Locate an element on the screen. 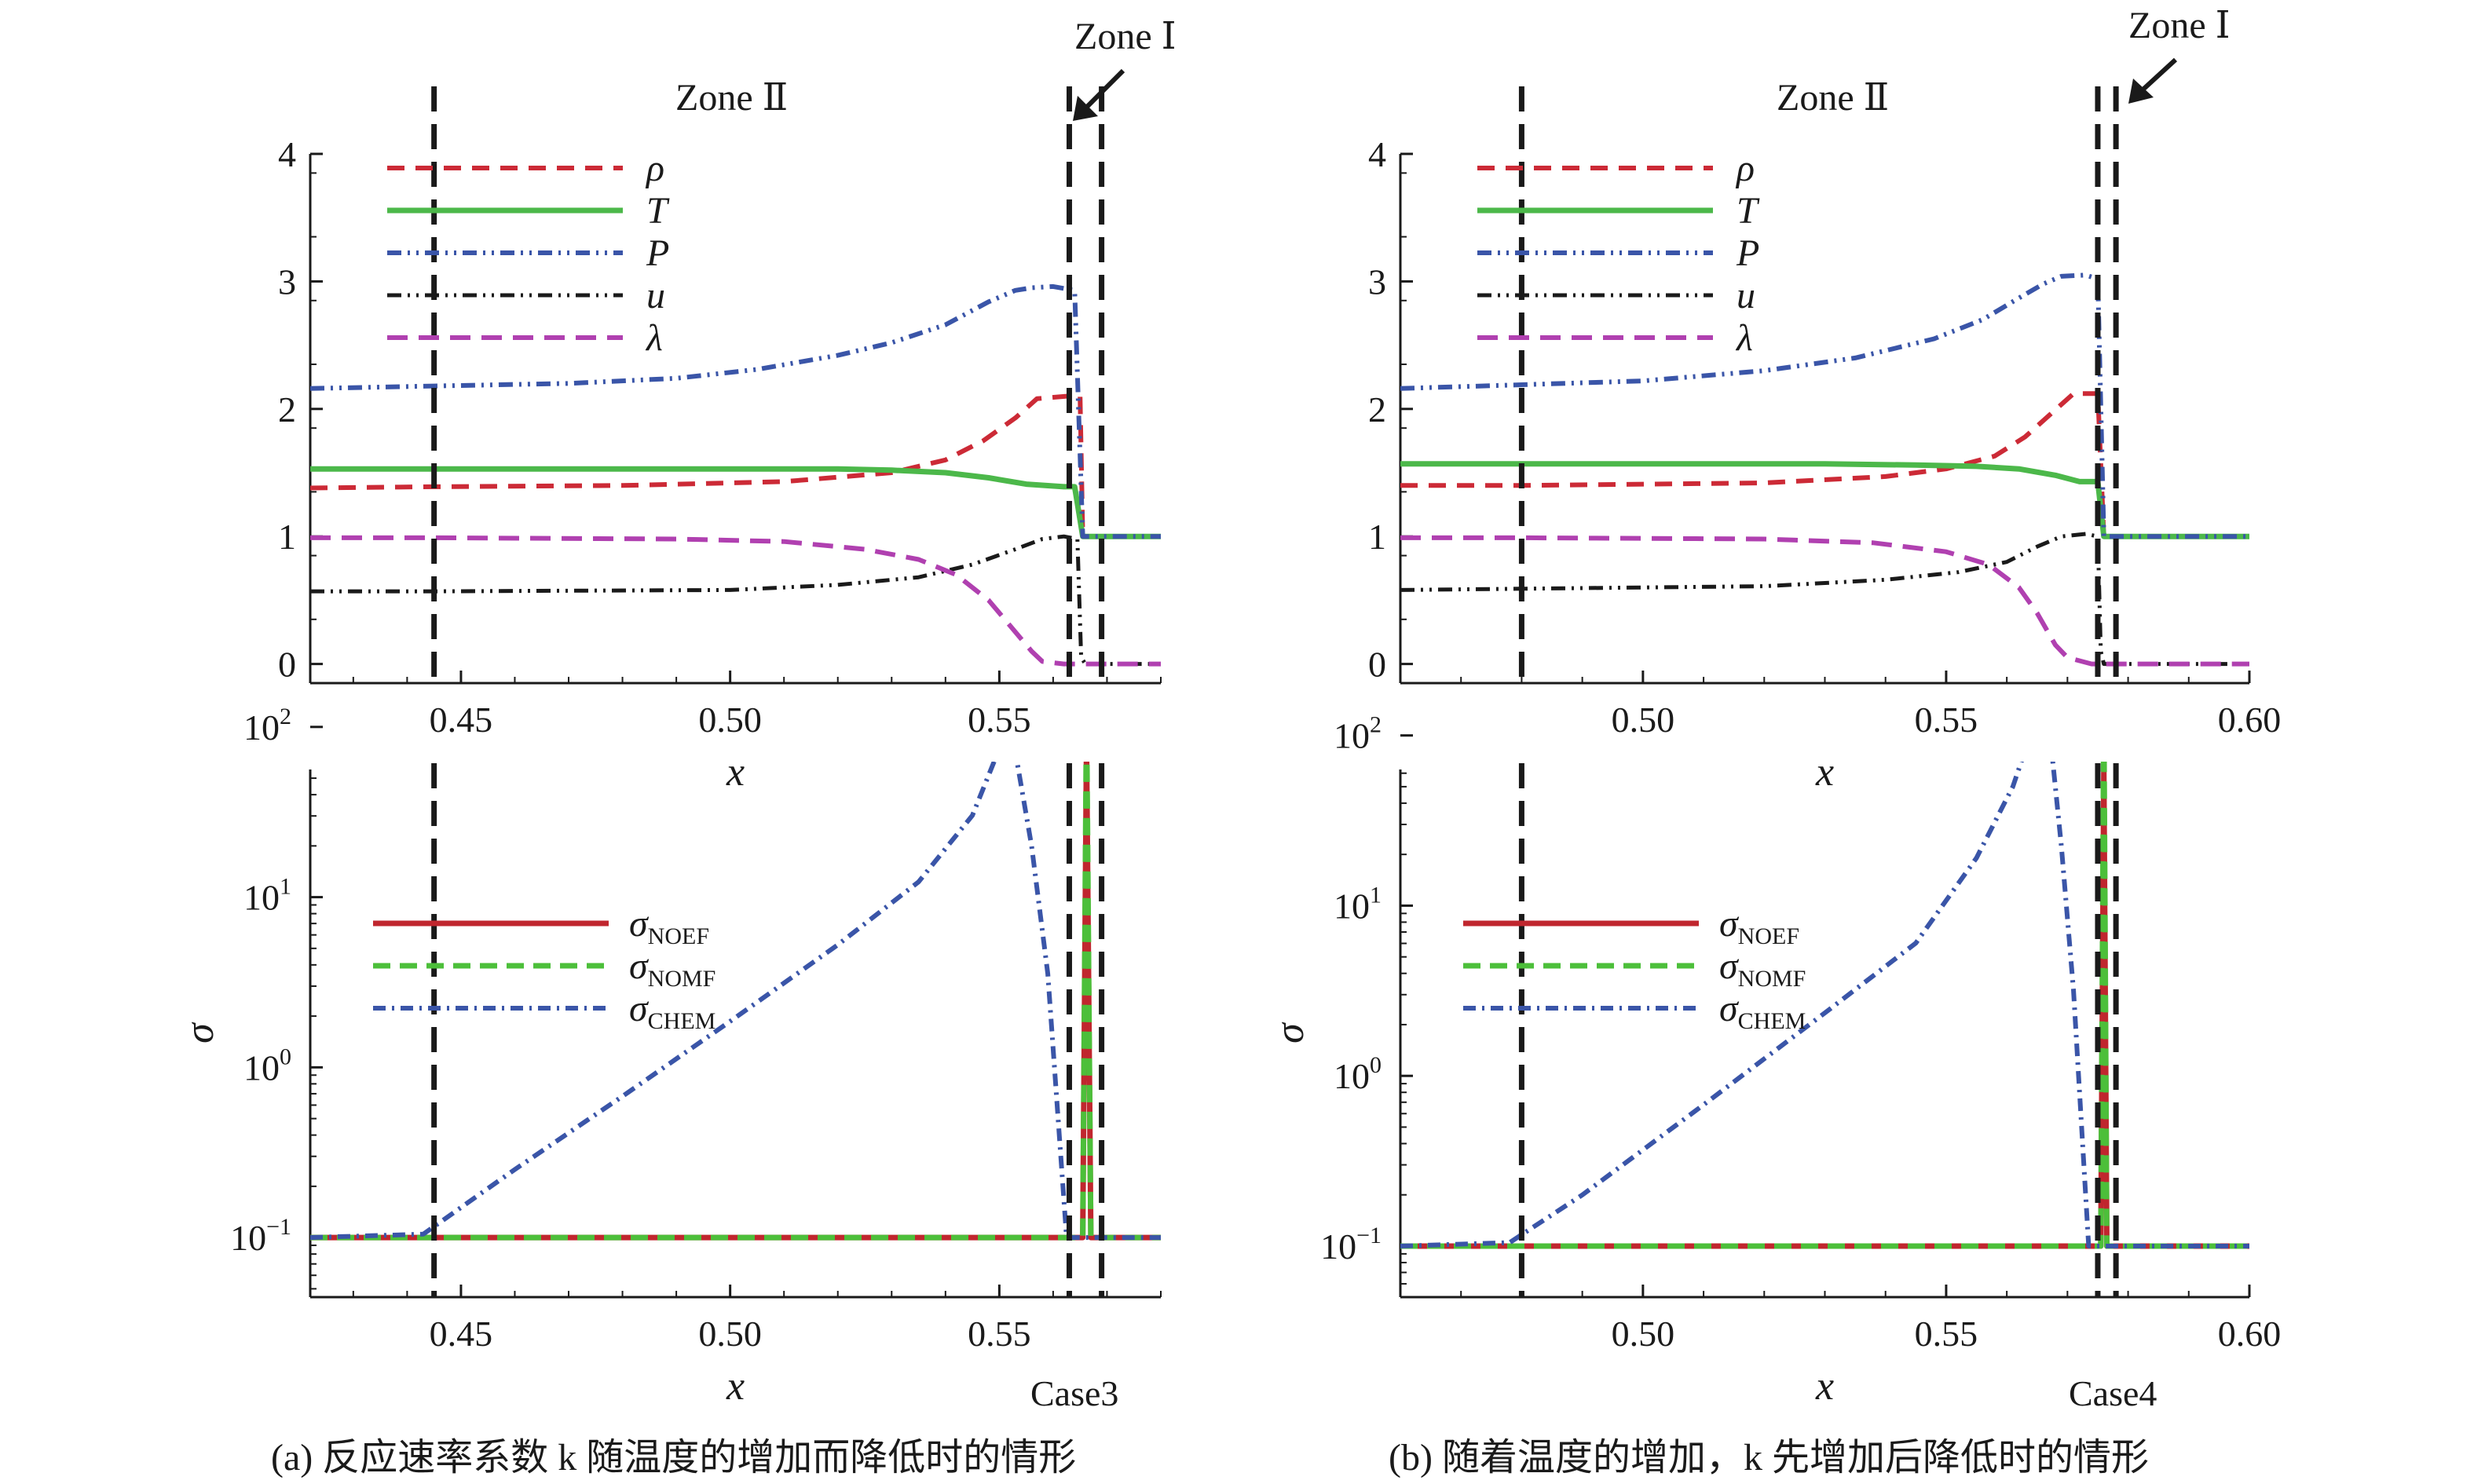 This screenshot has height=1484, width=2474. zone-ii-label-b: Zone Ⅱ is located at coordinates (1833, 98).